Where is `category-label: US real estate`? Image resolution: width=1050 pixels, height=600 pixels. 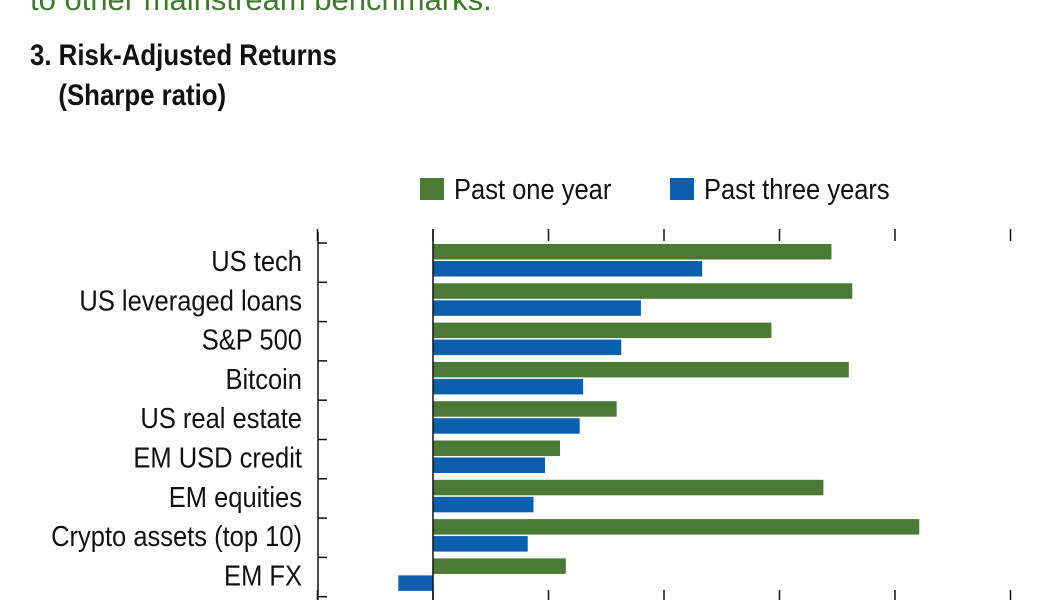
category-label: US real estate is located at coordinates (221, 418).